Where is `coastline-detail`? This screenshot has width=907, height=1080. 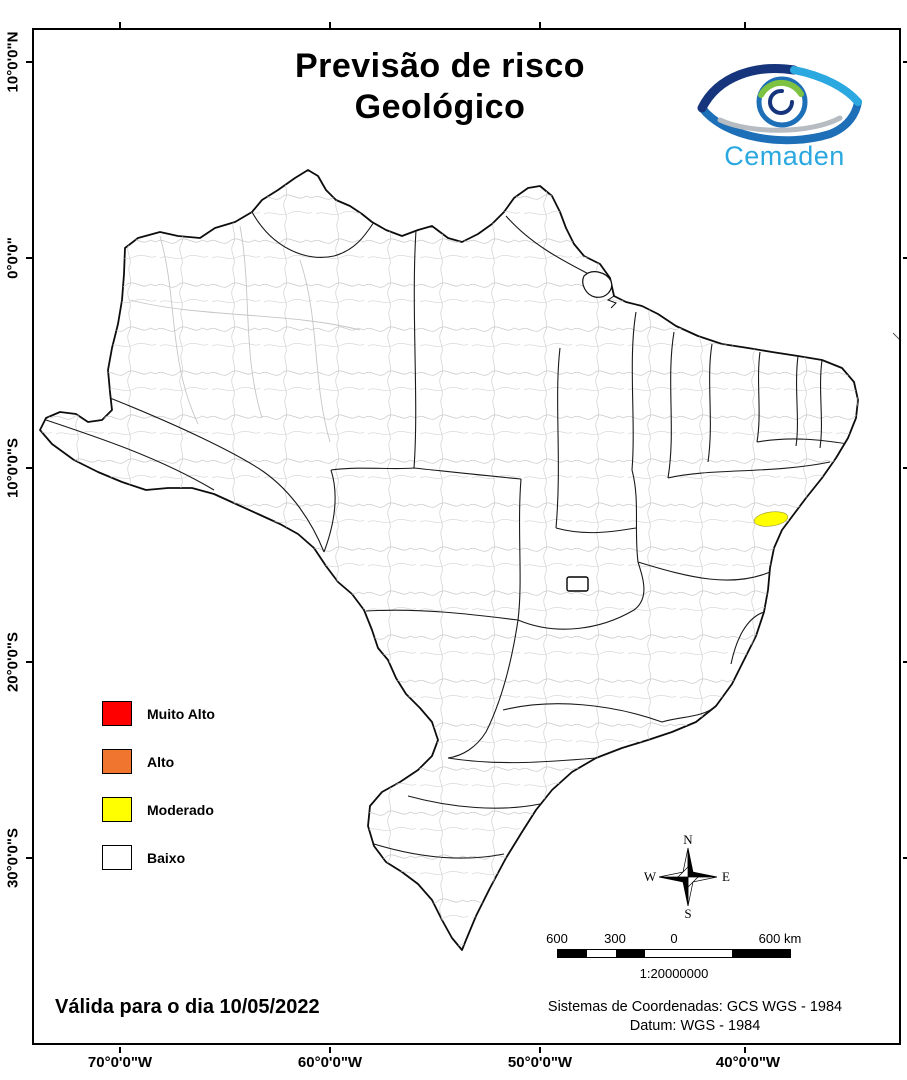 coastline-detail is located at coordinates (611, 302).